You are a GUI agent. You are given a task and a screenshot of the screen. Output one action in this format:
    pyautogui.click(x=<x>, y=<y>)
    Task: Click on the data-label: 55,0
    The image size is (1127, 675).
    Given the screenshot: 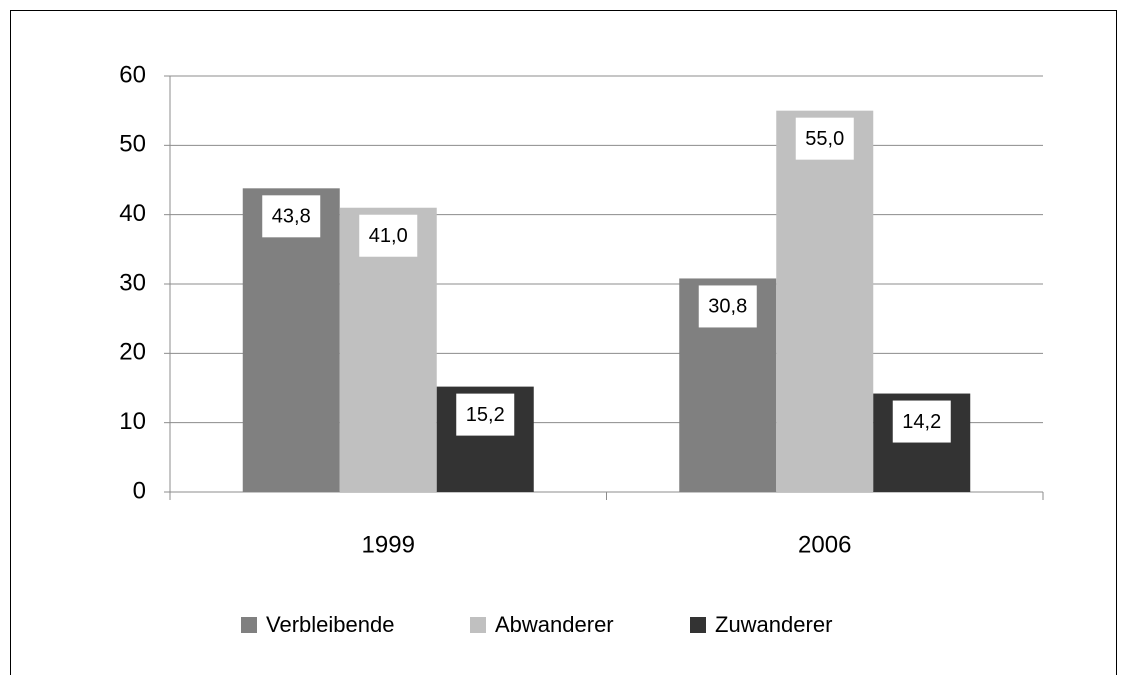 What is the action you would take?
    pyautogui.click(x=824, y=139)
    